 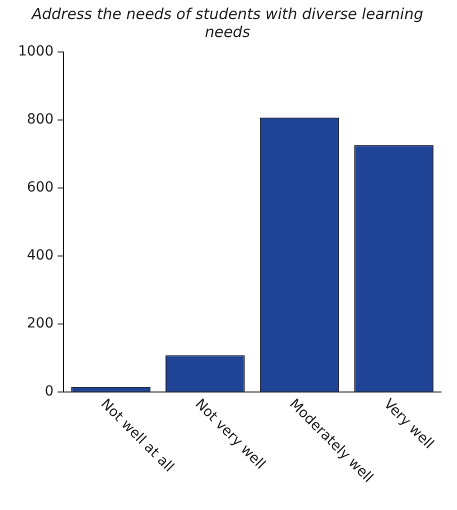 I want to click on y-tick-label: 0, so click(x=49, y=392).